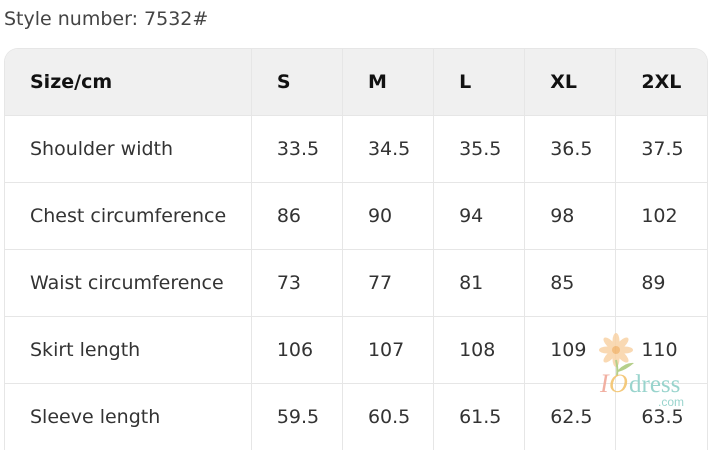  Describe the element at coordinates (570, 216) in the screenshot. I see `table-cell: 98` at that location.